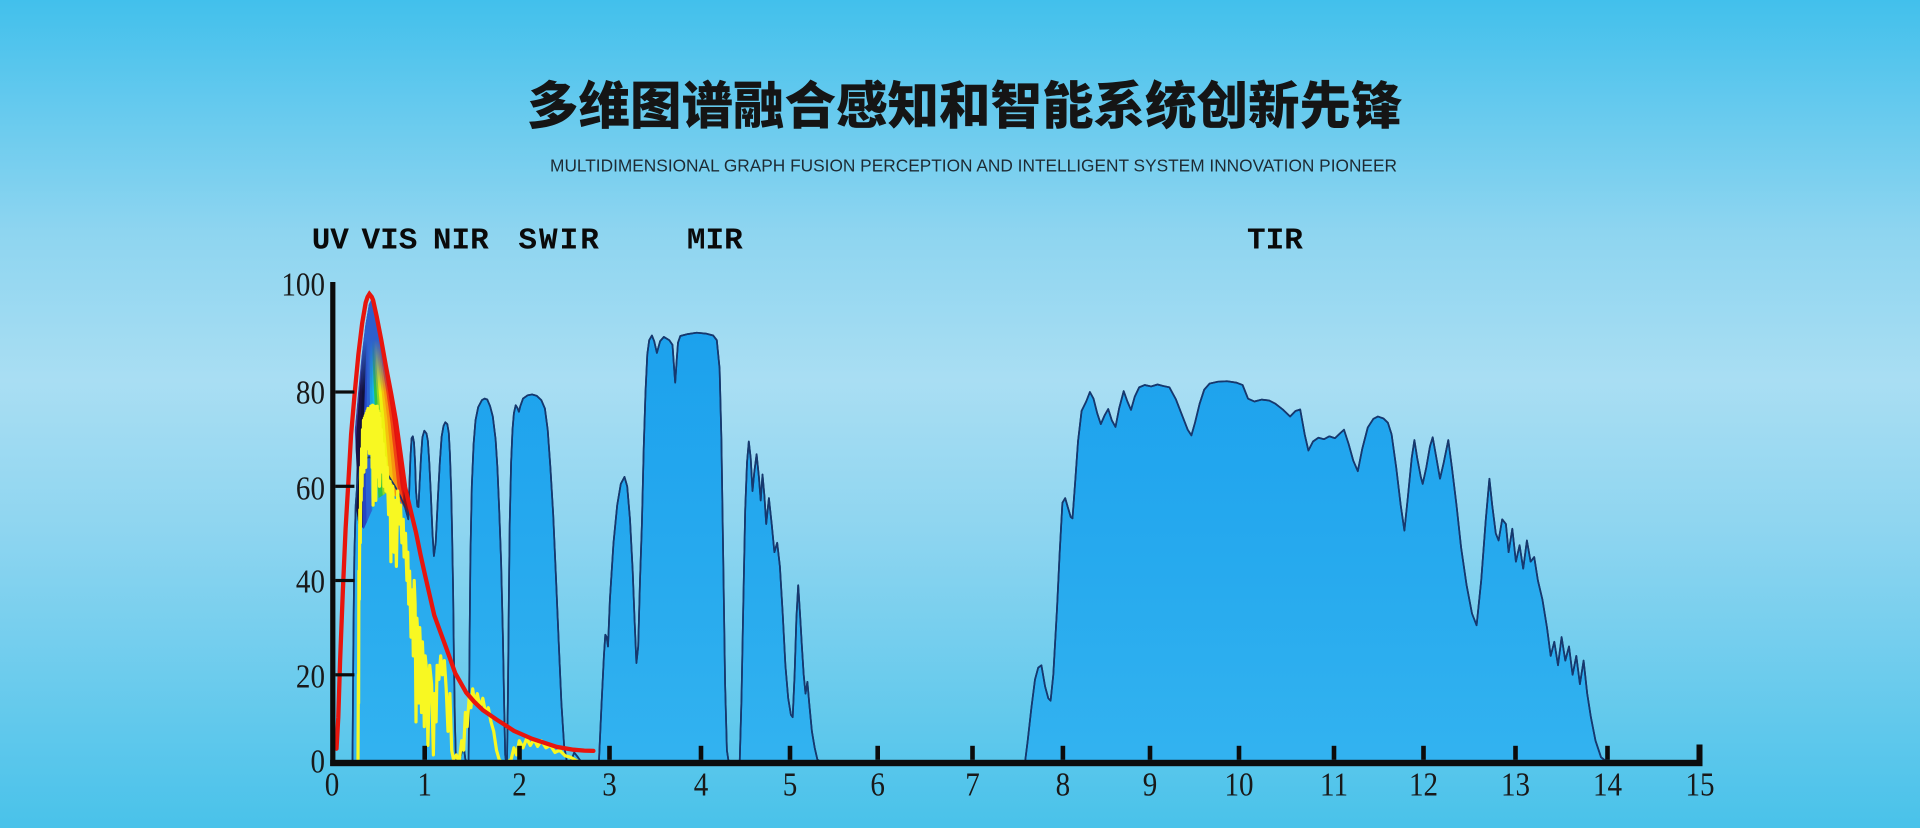  I want to click on svg-text: 15, so click(1699, 784).